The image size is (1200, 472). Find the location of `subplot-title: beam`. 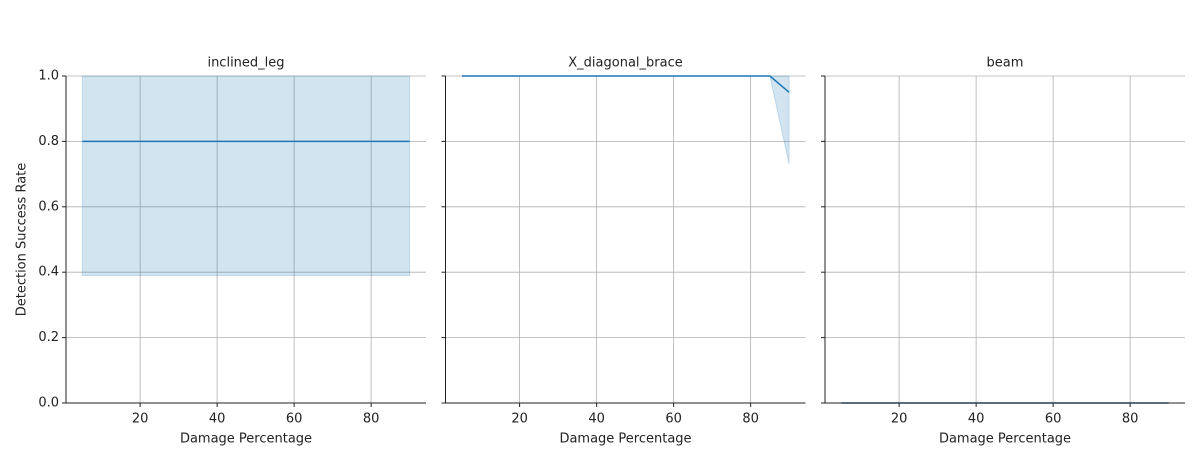

subplot-title: beam is located at coordinates (1005, 63).